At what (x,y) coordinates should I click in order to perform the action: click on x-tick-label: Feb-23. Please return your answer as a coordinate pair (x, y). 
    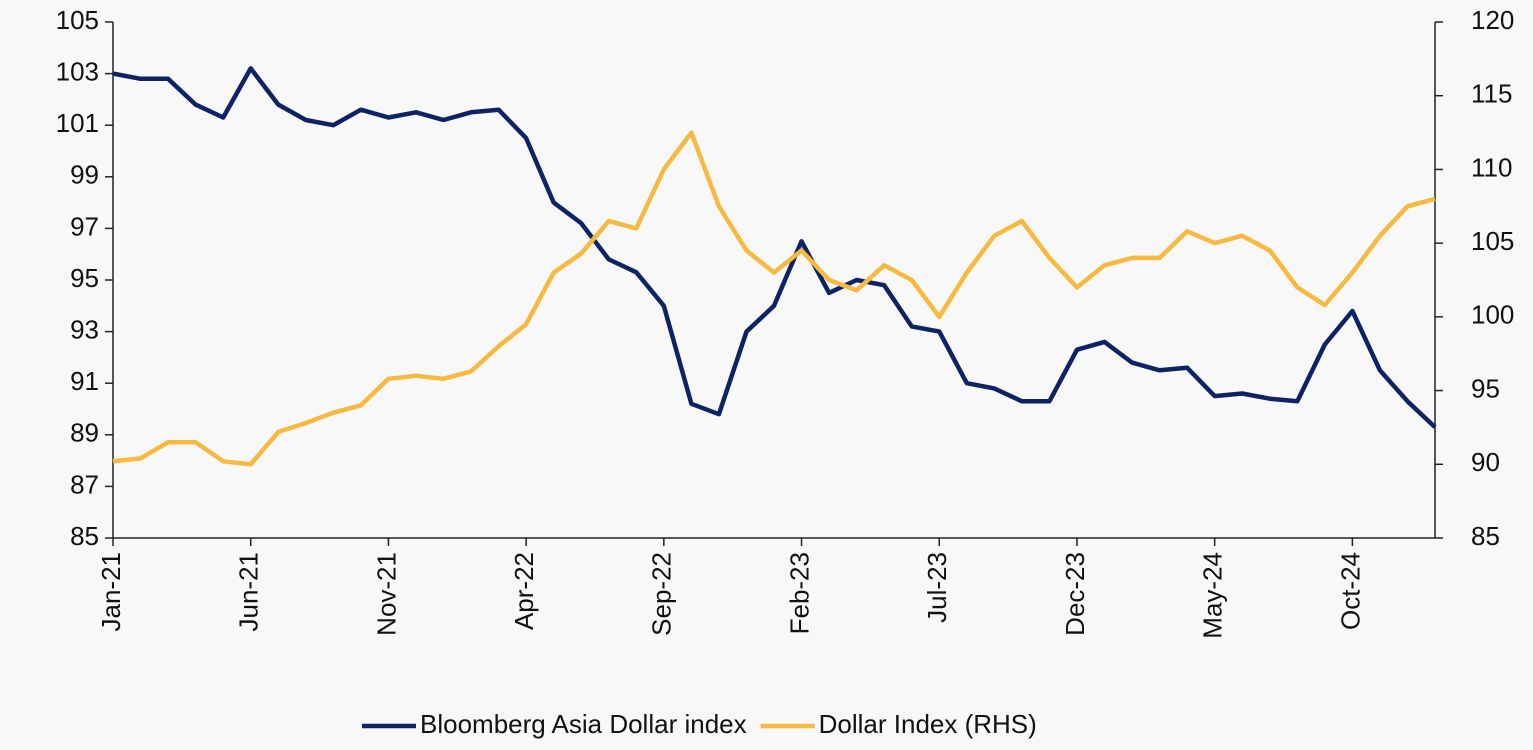
    Looking at the image, I should click on (799, 593).